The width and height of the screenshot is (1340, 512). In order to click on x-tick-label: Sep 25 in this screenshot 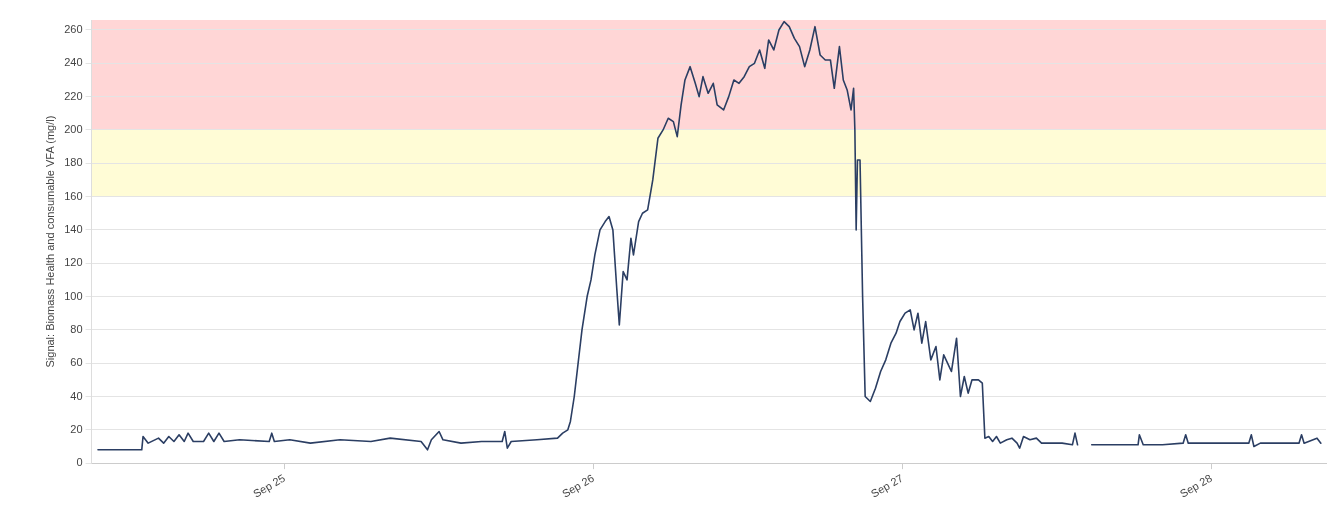, I will do `click(269, 485)`.